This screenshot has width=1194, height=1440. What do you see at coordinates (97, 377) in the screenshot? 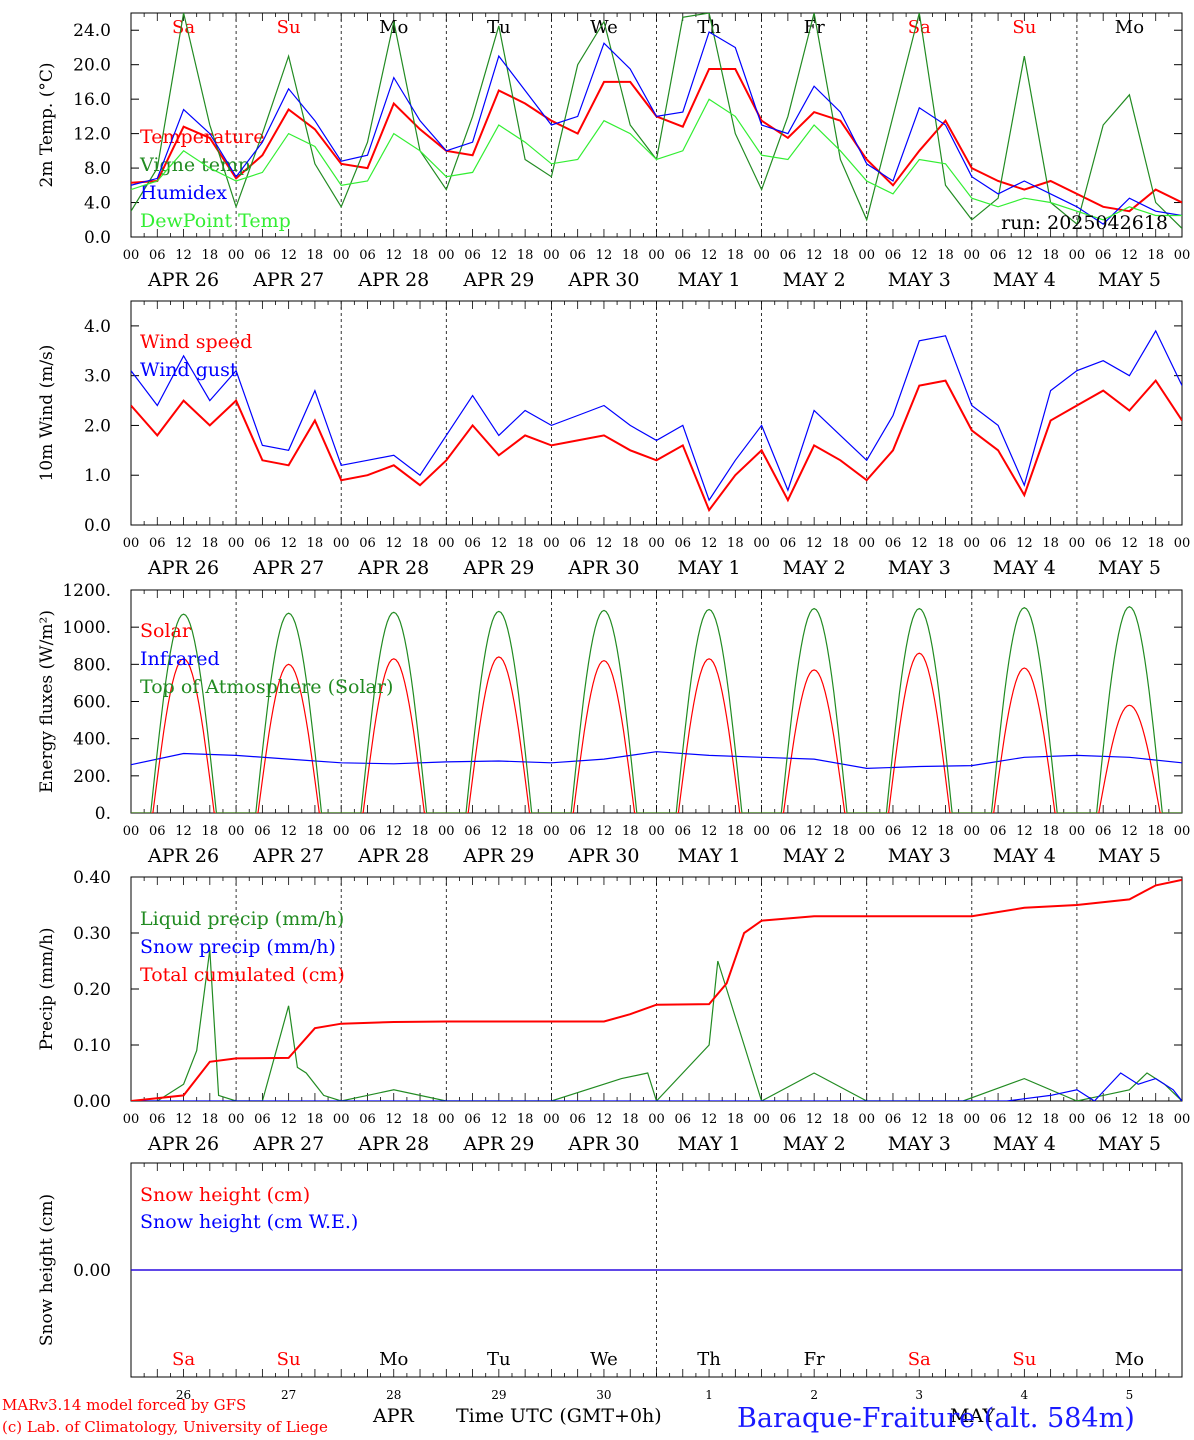
I see `y-tick-label: 3.0` at bounding box center [97, 377].